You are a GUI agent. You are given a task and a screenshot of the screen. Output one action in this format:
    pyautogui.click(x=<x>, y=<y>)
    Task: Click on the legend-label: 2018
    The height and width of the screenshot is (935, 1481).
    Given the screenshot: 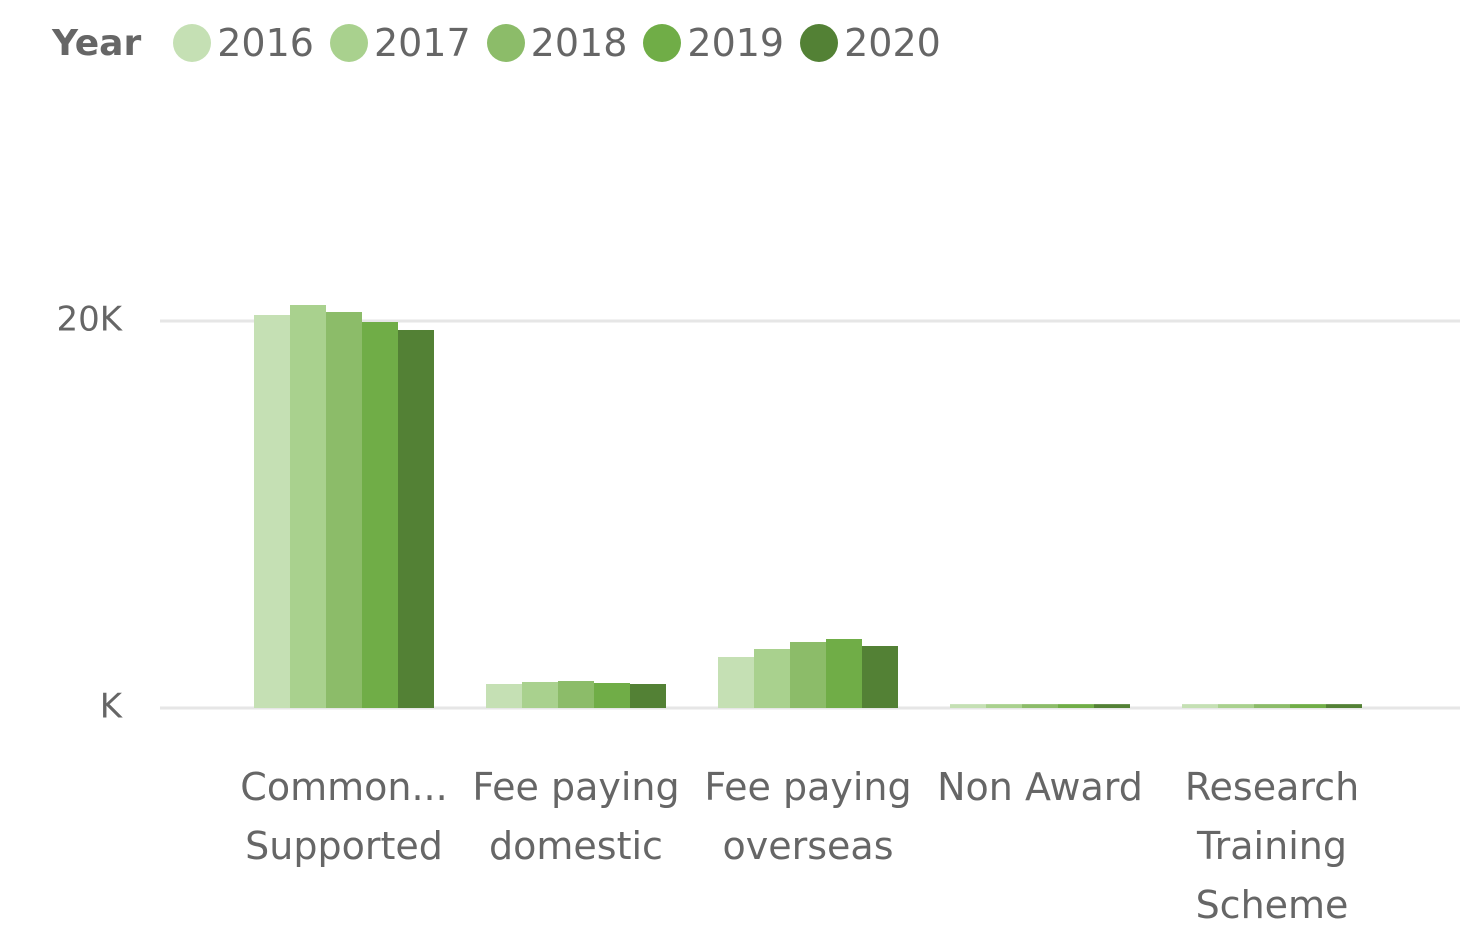 What is the action you would take?
    pyautogui.click(x=579, y=43)
    